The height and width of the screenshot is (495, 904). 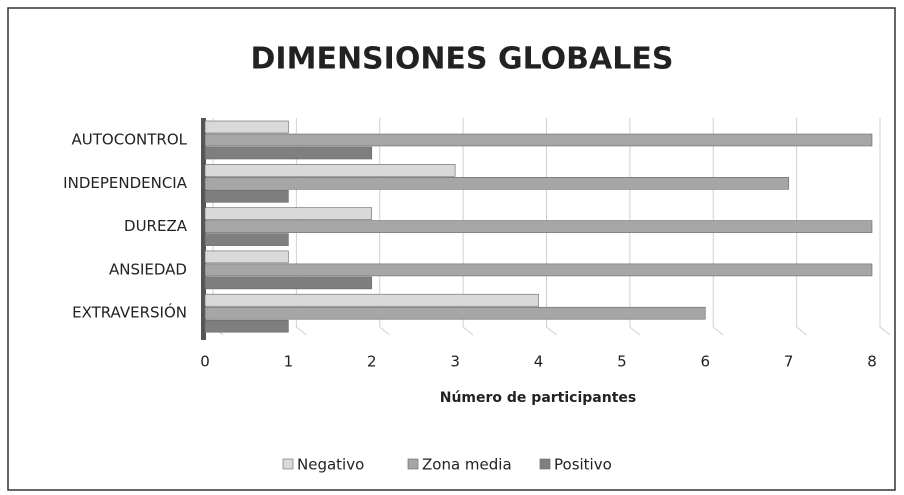 I want to click on y-axis, so click(x=203, y=229).